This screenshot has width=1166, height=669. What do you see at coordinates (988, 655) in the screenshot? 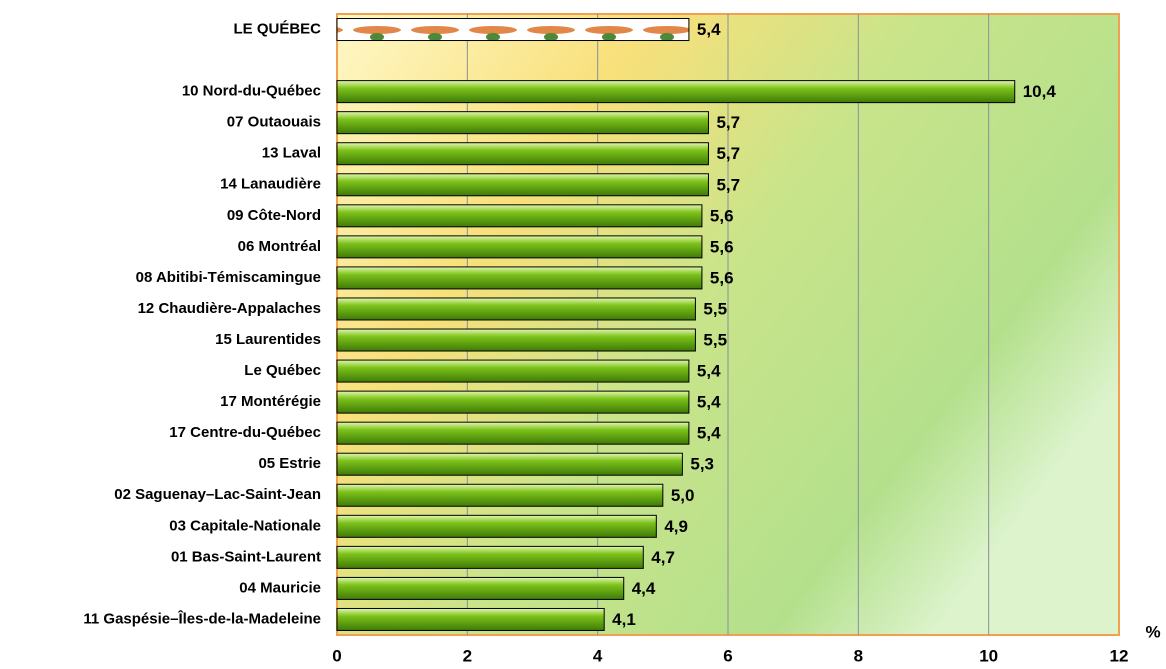
I see `x-tick-label: 10` at bounding box center [988, 655].